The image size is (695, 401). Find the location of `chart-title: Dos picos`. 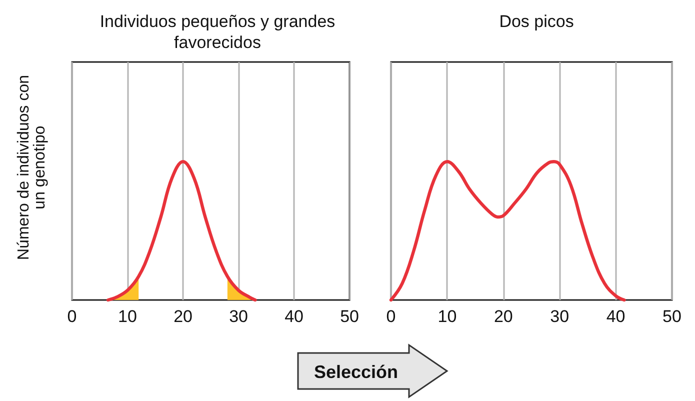

chart-title: Dos picos is located at coordinates (536, 21).